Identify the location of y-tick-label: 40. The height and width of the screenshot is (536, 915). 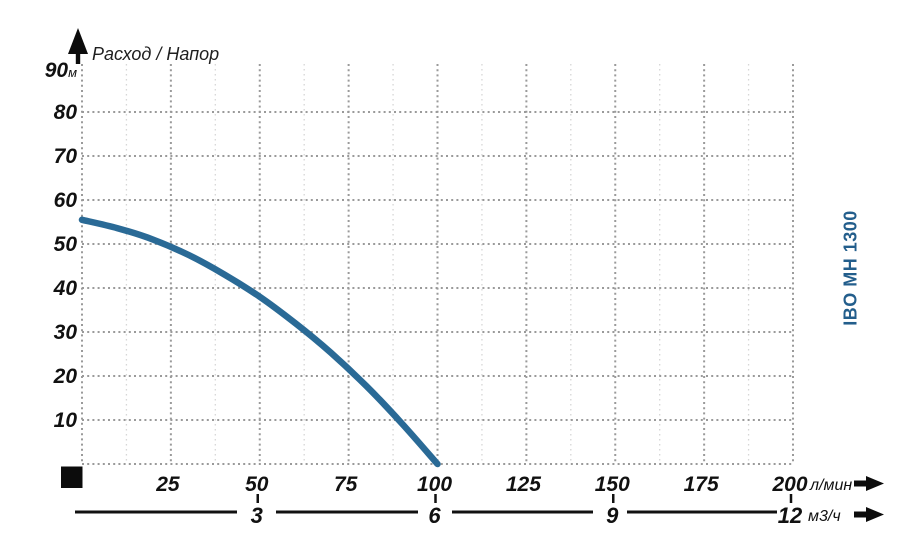
(65, 288).